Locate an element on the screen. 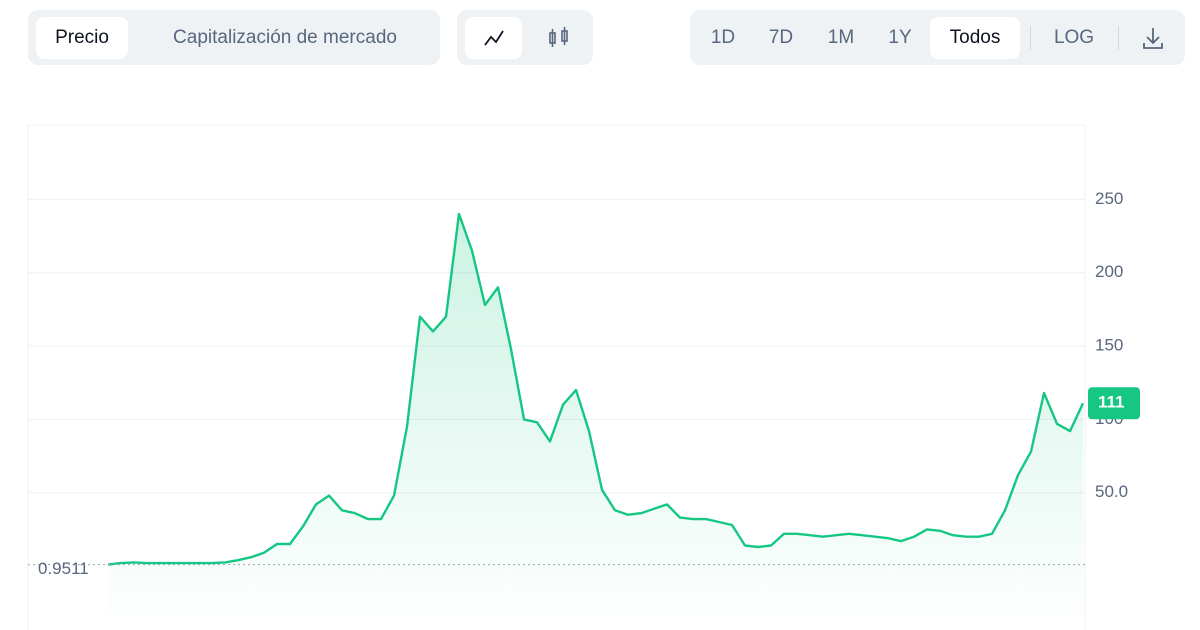 This screenshot has height=630, width=1200. y-tick-label: 250 is located at coordinates (1109, 198).